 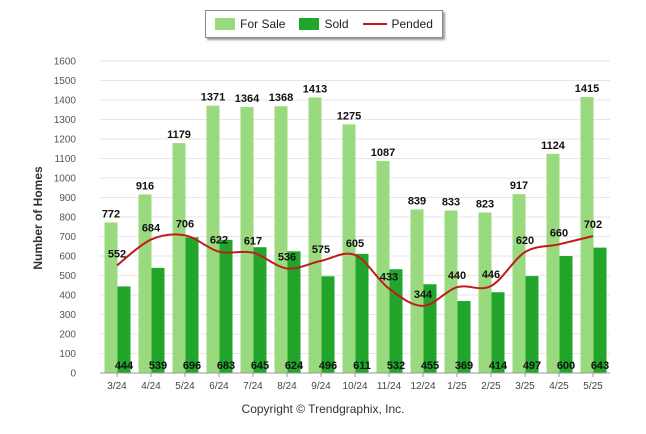 I want to click on legend-item-for-sale: For Sale, so click(x=250, y=24).